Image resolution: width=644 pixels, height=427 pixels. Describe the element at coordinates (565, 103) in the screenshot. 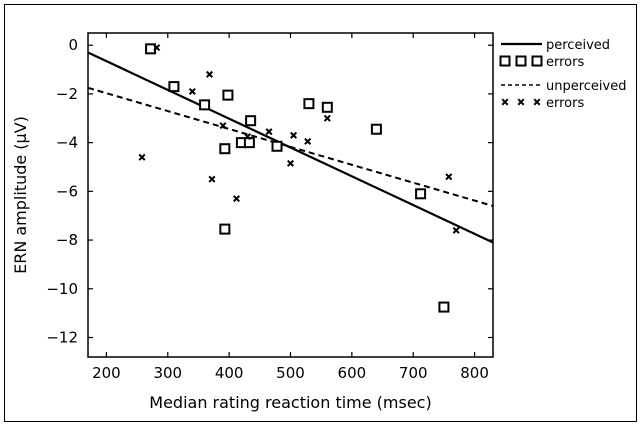

I see `legend-unperceived-label: errors` at that location.